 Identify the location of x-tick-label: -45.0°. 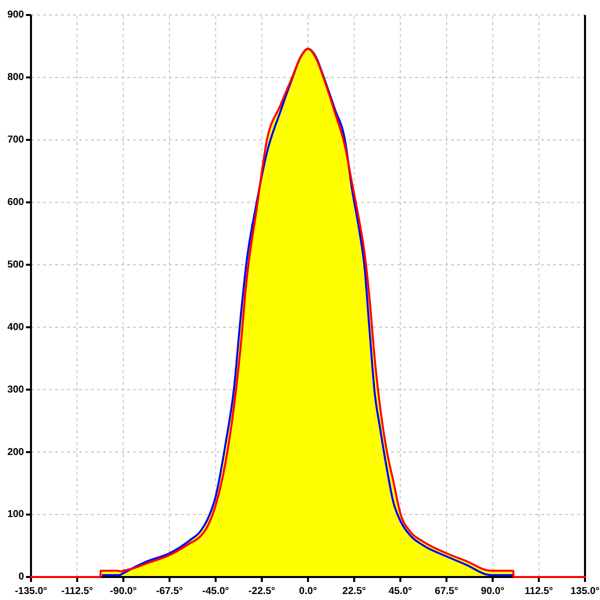
(216, 591).